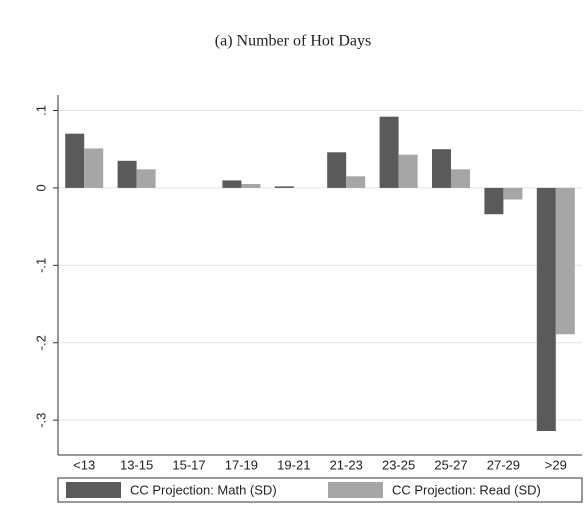  Describe the element at coordinates (40, 265) in the screenshot. I see `y-tick-label: -.1` at that location.